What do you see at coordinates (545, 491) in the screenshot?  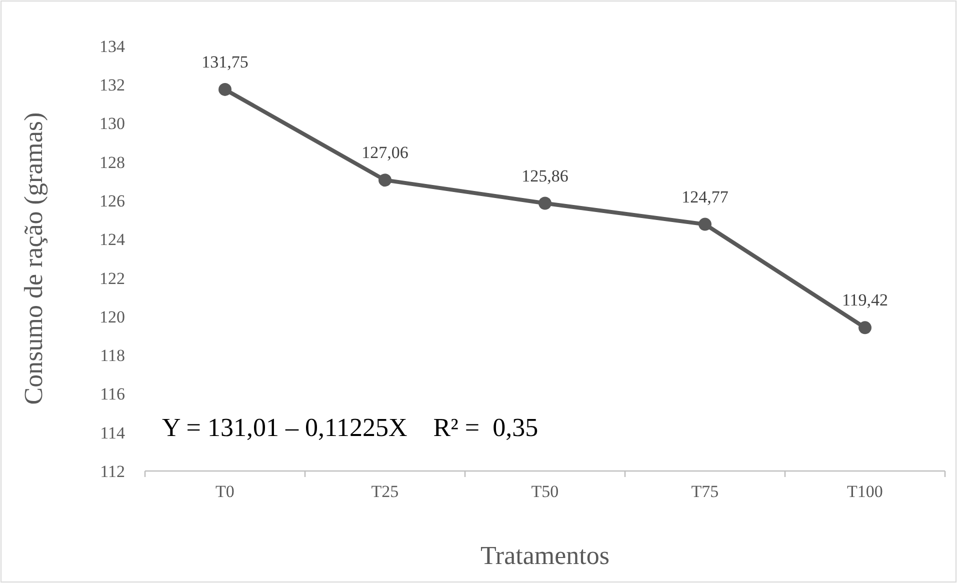 I see `x-tick-label: T50` at bounding box center [545, 491].